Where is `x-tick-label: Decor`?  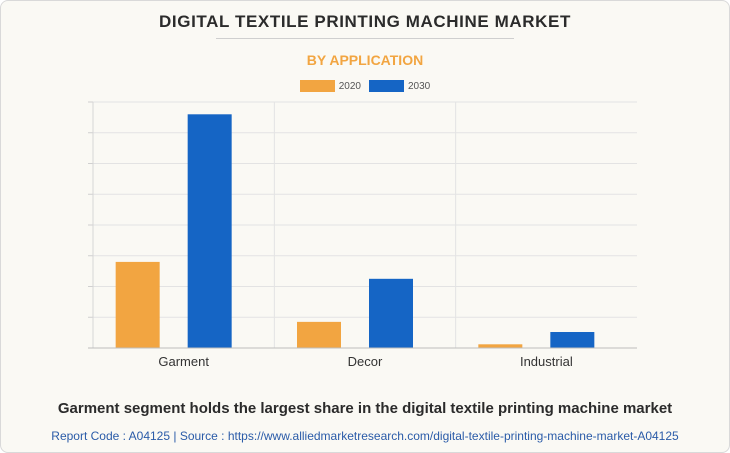 x-tick-label: Decor is located at coordinates (365, 361).